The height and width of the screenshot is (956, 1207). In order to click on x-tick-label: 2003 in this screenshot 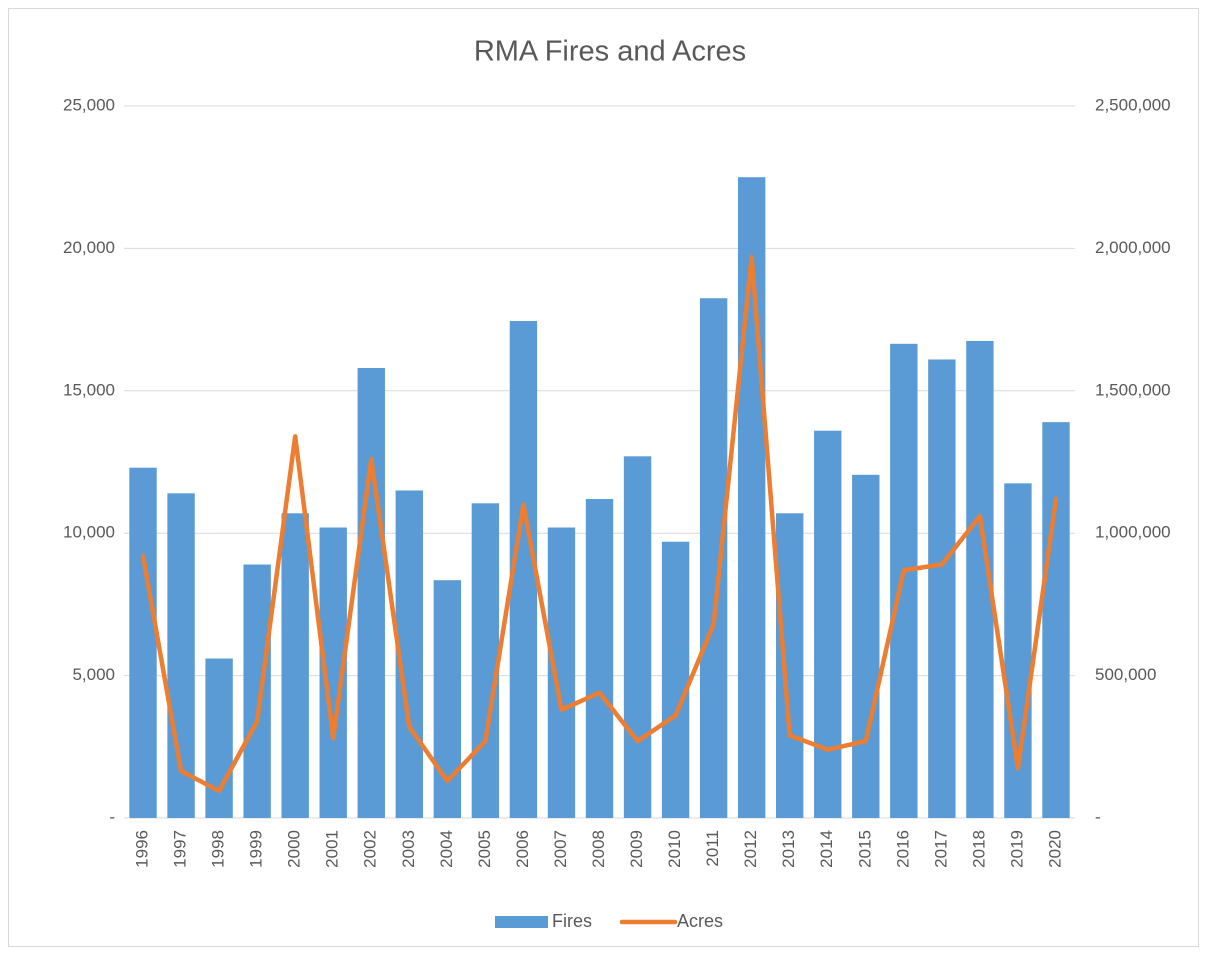, I will do `click(408, 849)`.